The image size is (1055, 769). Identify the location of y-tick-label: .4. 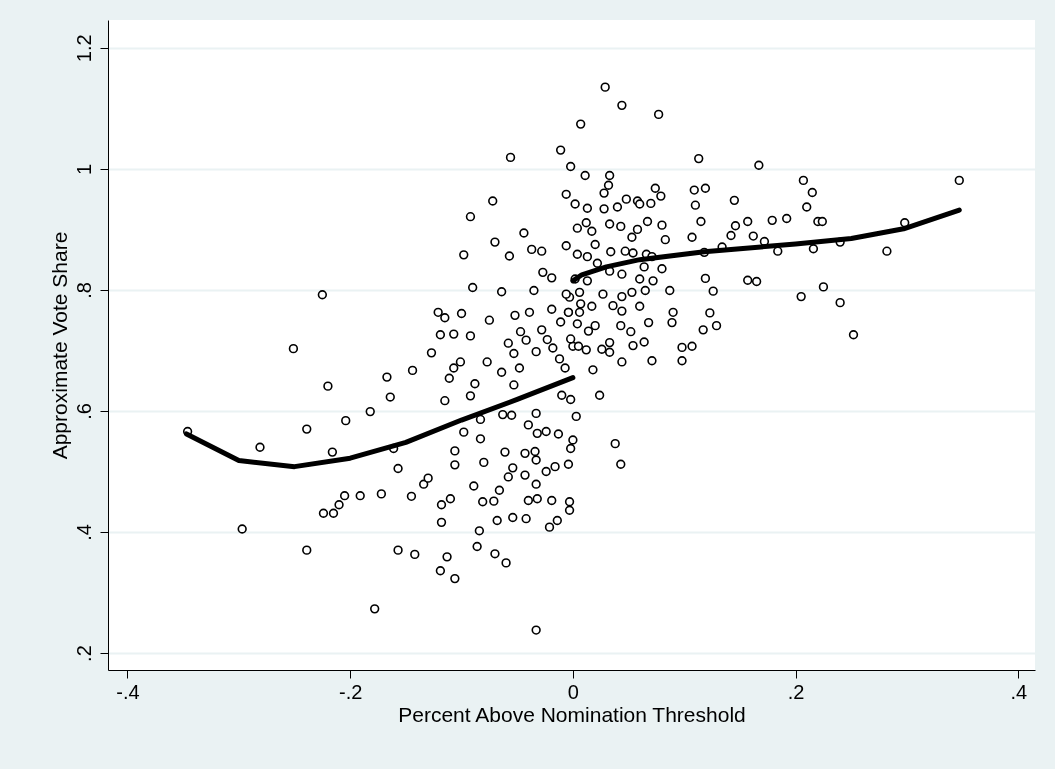
(83, 532).